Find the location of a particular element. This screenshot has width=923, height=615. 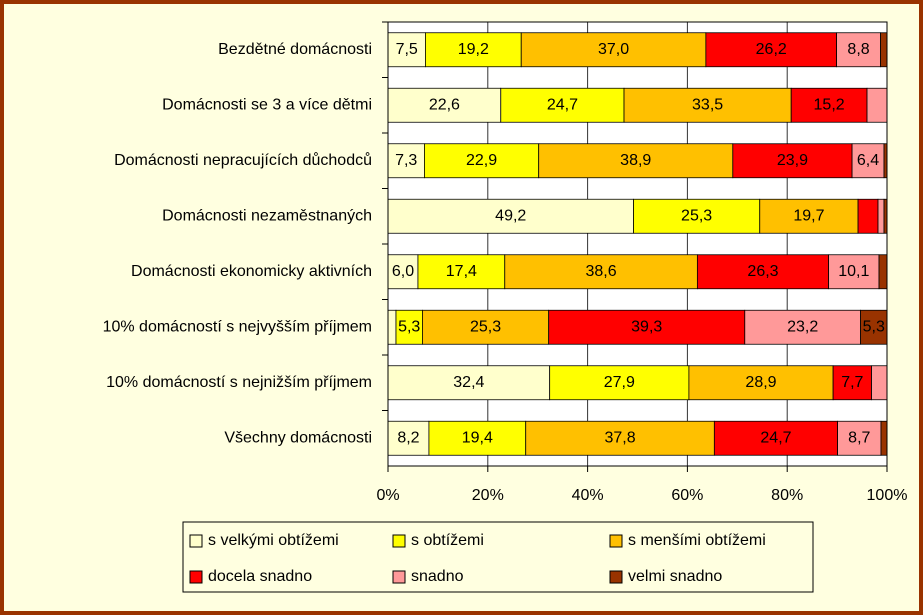

y-tick-label: Domácnosti ekonomicky aktivních is located at coordinates (251, 271).